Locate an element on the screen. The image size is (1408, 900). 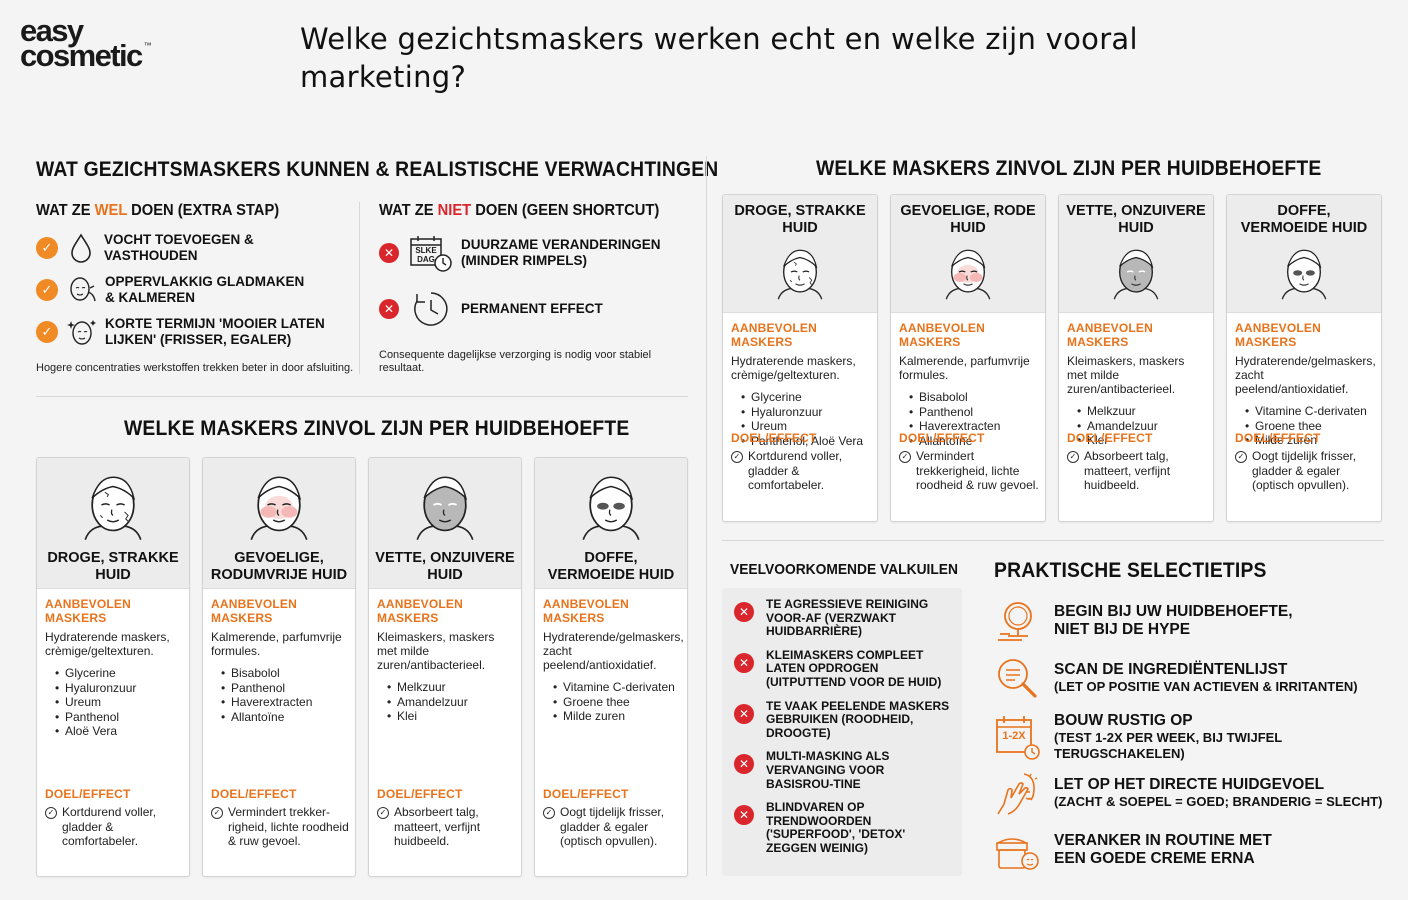
ingredient-item: Panthenol is located at coordinates (118, 717).